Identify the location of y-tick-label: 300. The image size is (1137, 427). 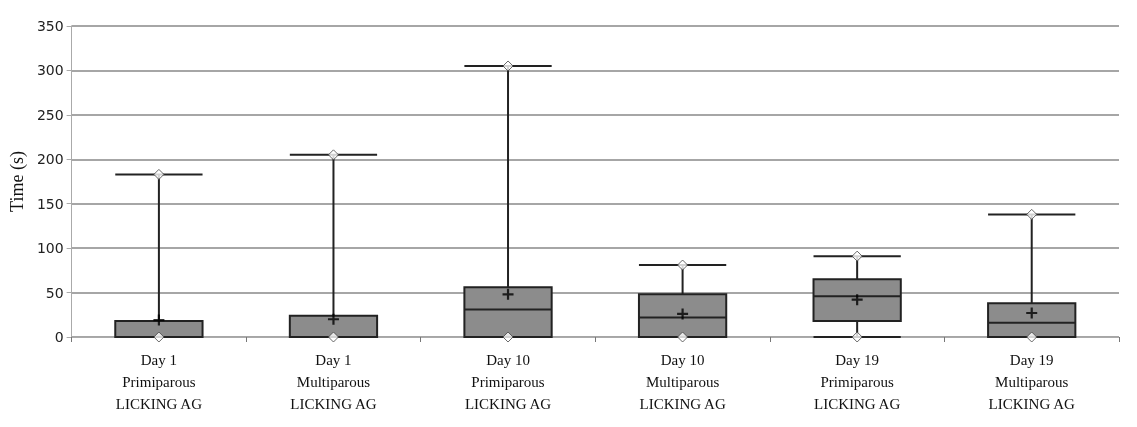
(50, 70).